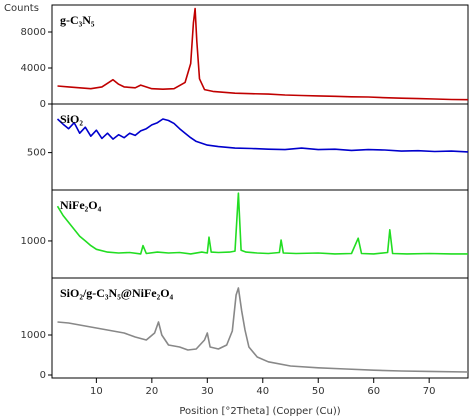  What do you see at coordinates (259, 411) in the screenshot?
I see `x-axis-label: Position [°2Theta] (Copper (Cu))` at bounding box center [259, 411].